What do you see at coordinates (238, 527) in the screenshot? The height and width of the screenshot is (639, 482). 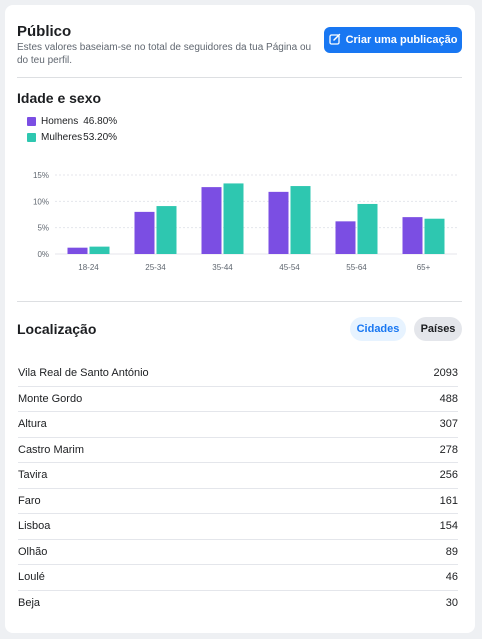 I see `list-item: Lisboa 154` at bounding box center [238, 527].